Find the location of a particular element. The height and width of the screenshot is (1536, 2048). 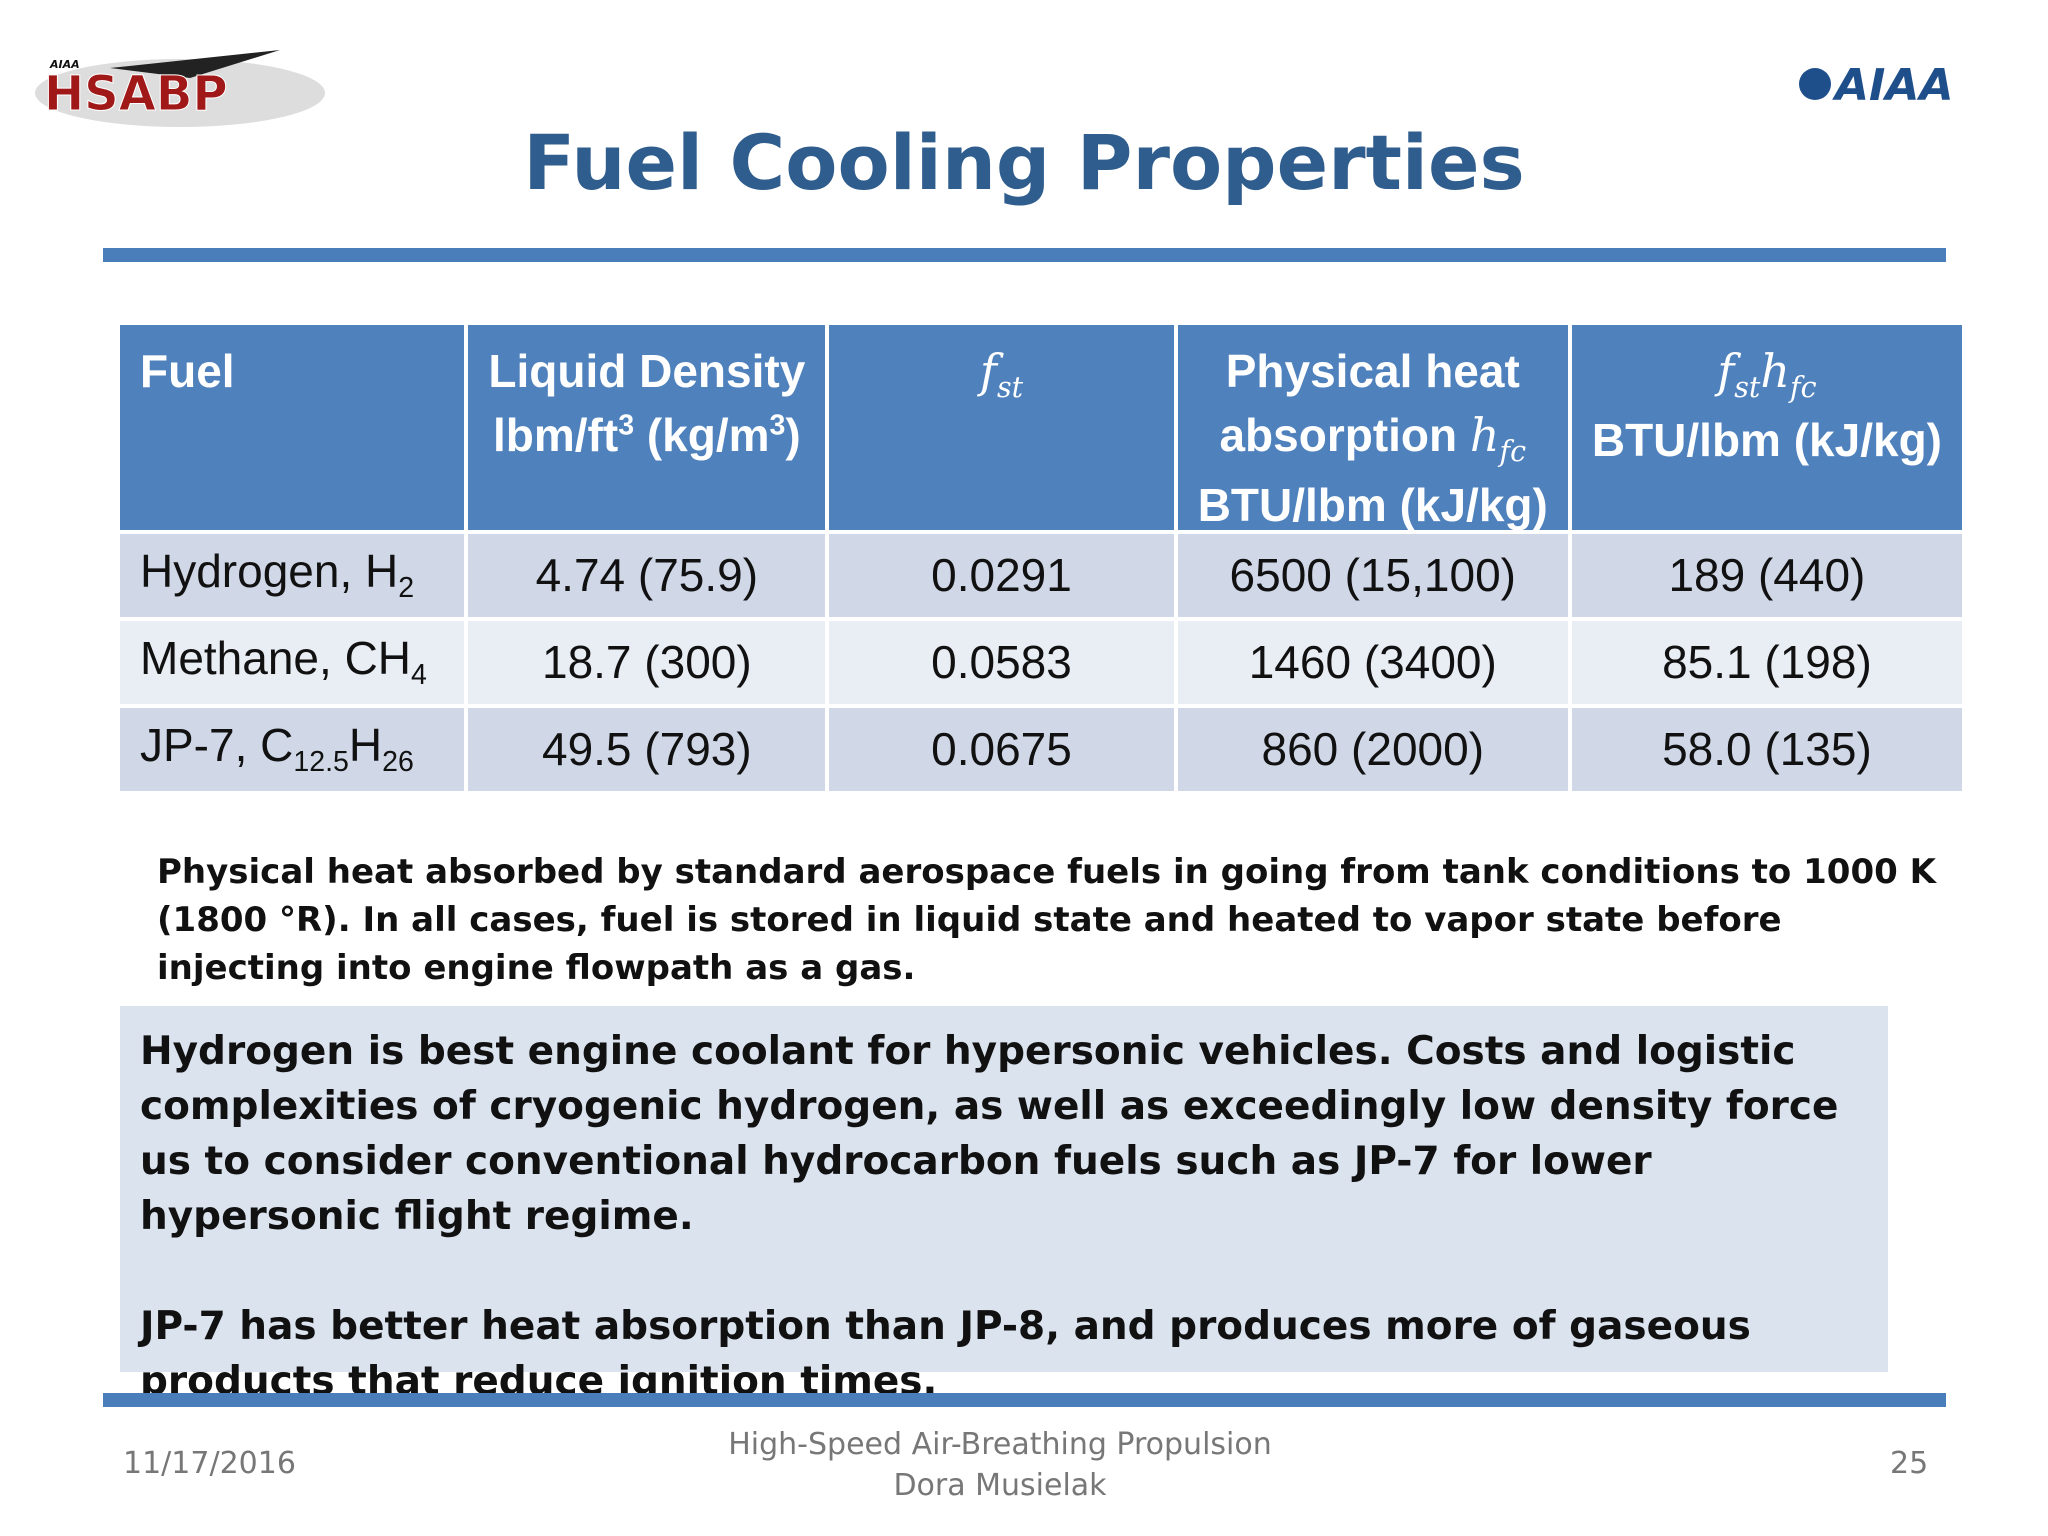

header-cell: Fuel is located at coordinates (292, 427).